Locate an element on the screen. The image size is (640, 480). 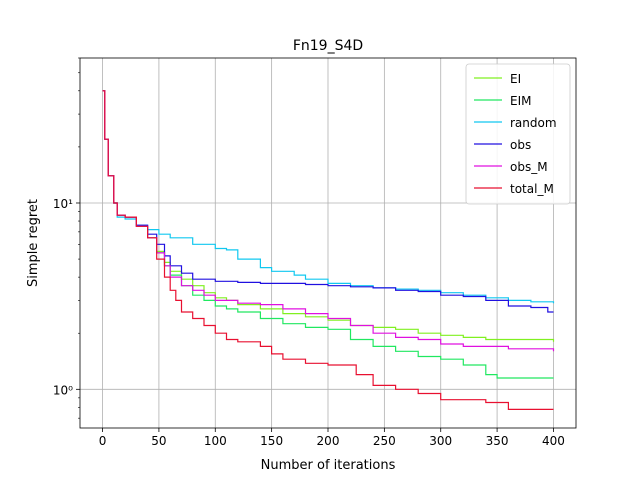
x-tick-label: 200 is located at coordinates (328, 441).